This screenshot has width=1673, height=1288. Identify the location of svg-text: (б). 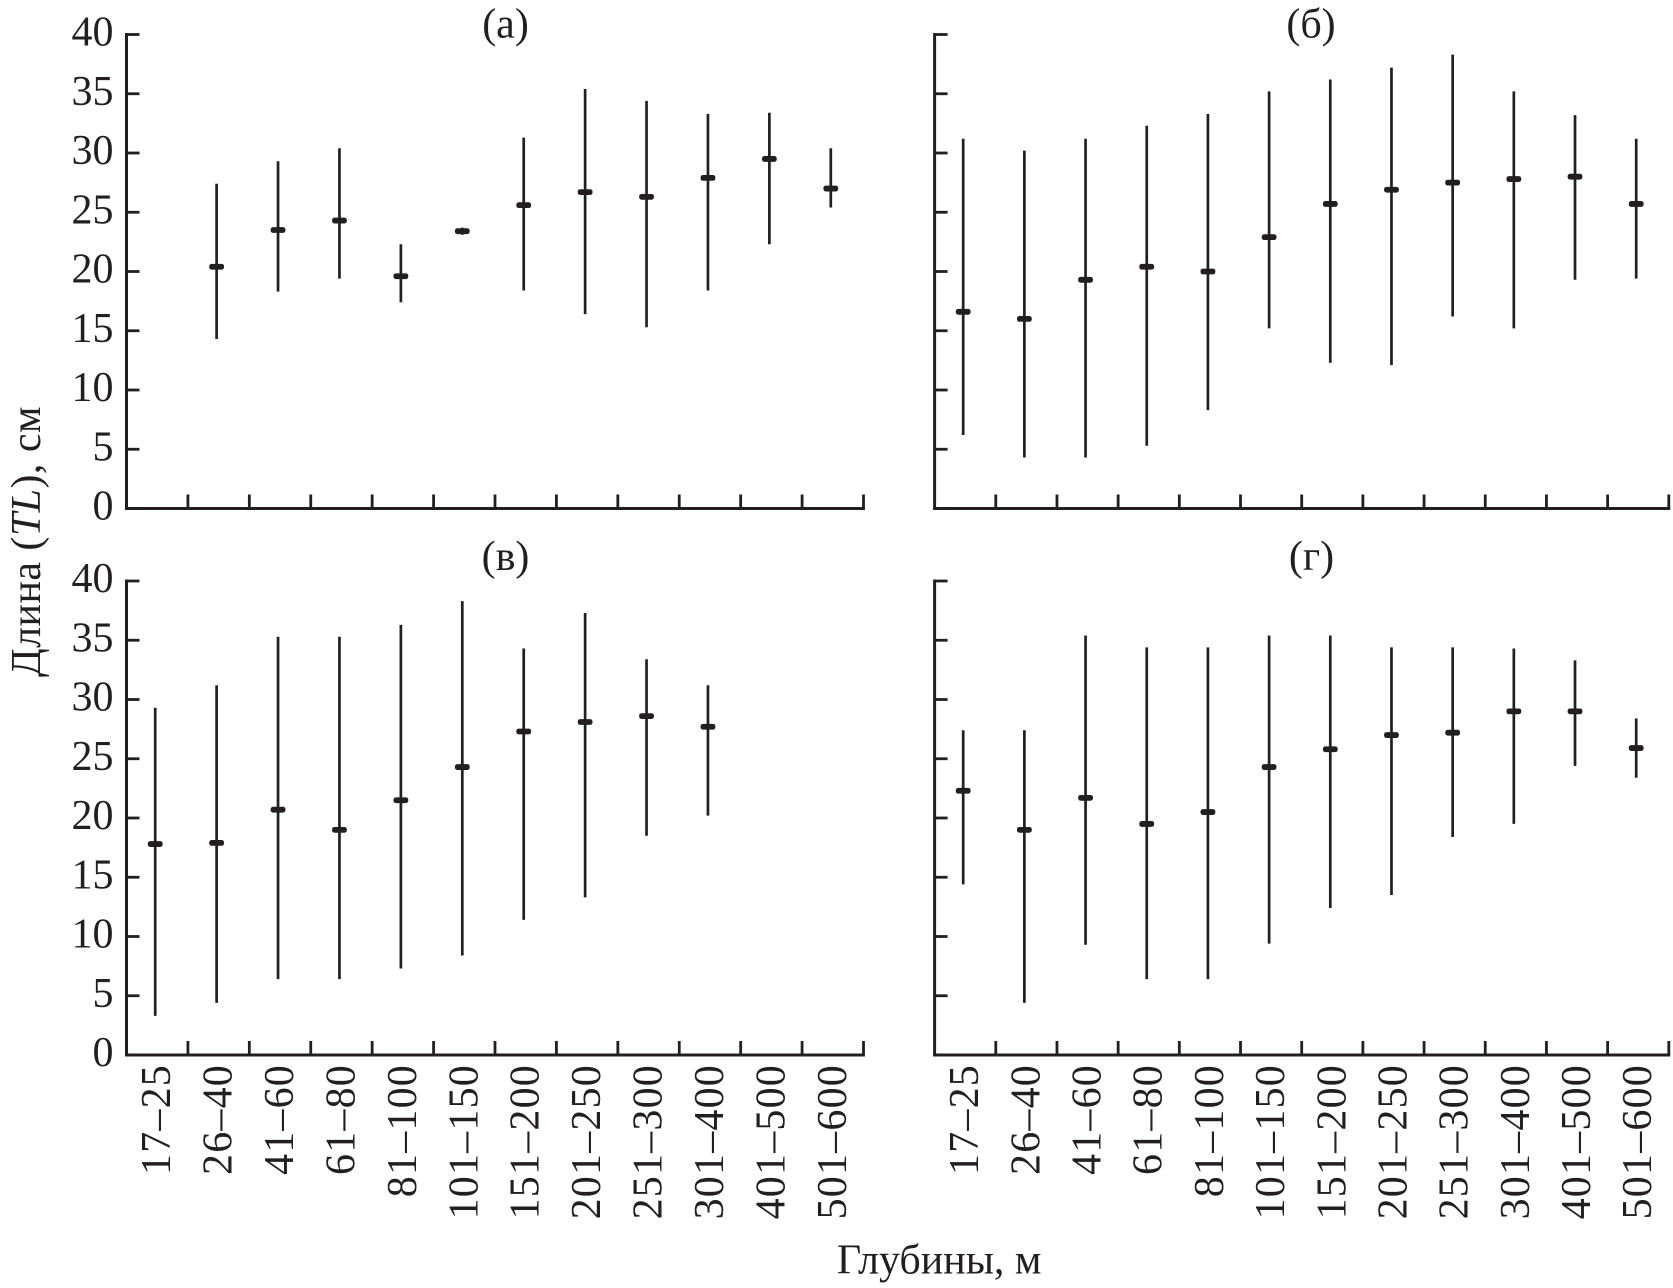
(1310, 25).